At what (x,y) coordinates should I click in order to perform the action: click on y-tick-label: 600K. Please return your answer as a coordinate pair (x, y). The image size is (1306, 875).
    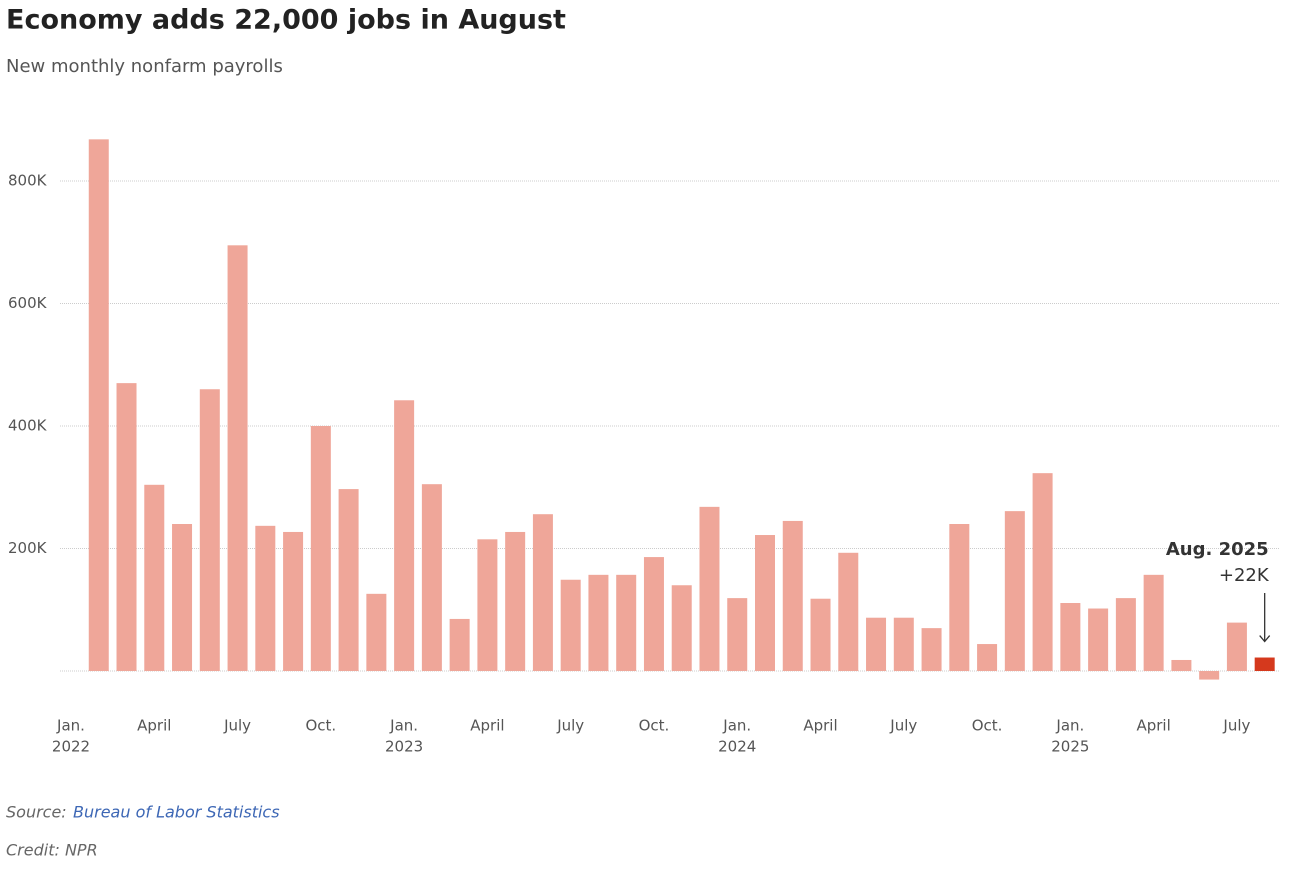
    Looking at the image, I should click on (28, 303).